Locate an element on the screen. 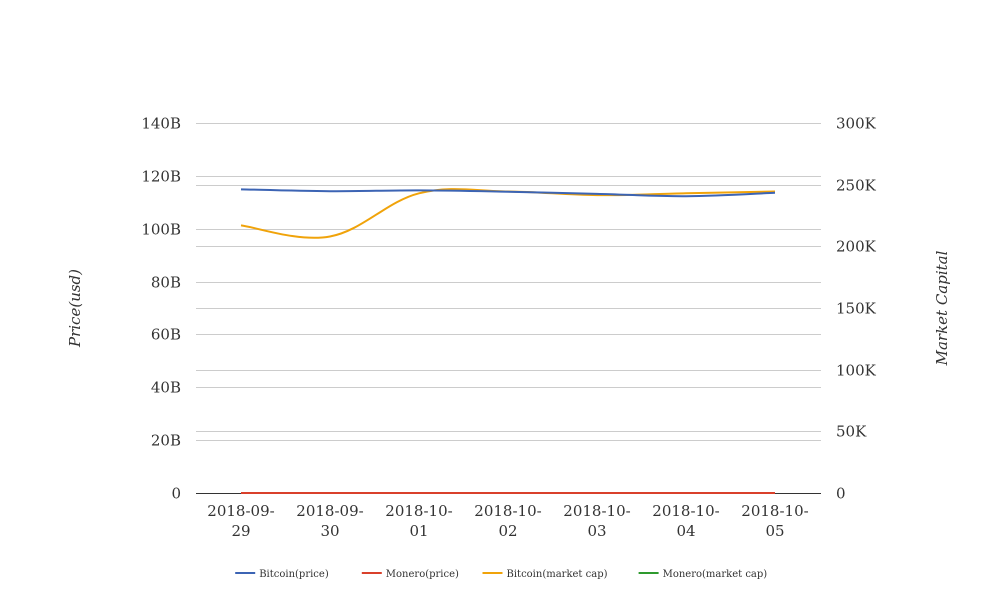 Image resolution: width=1008 pixels, height=616 pixels. x-tick-label: 2018-10-02 is located at coordinates (507, 521).